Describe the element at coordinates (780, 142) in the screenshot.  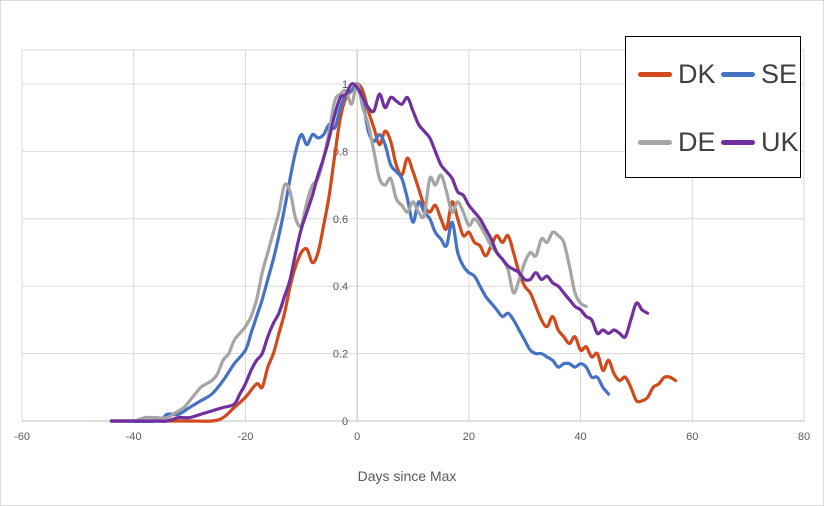
I see `legend-label-uk: UK` at that location.